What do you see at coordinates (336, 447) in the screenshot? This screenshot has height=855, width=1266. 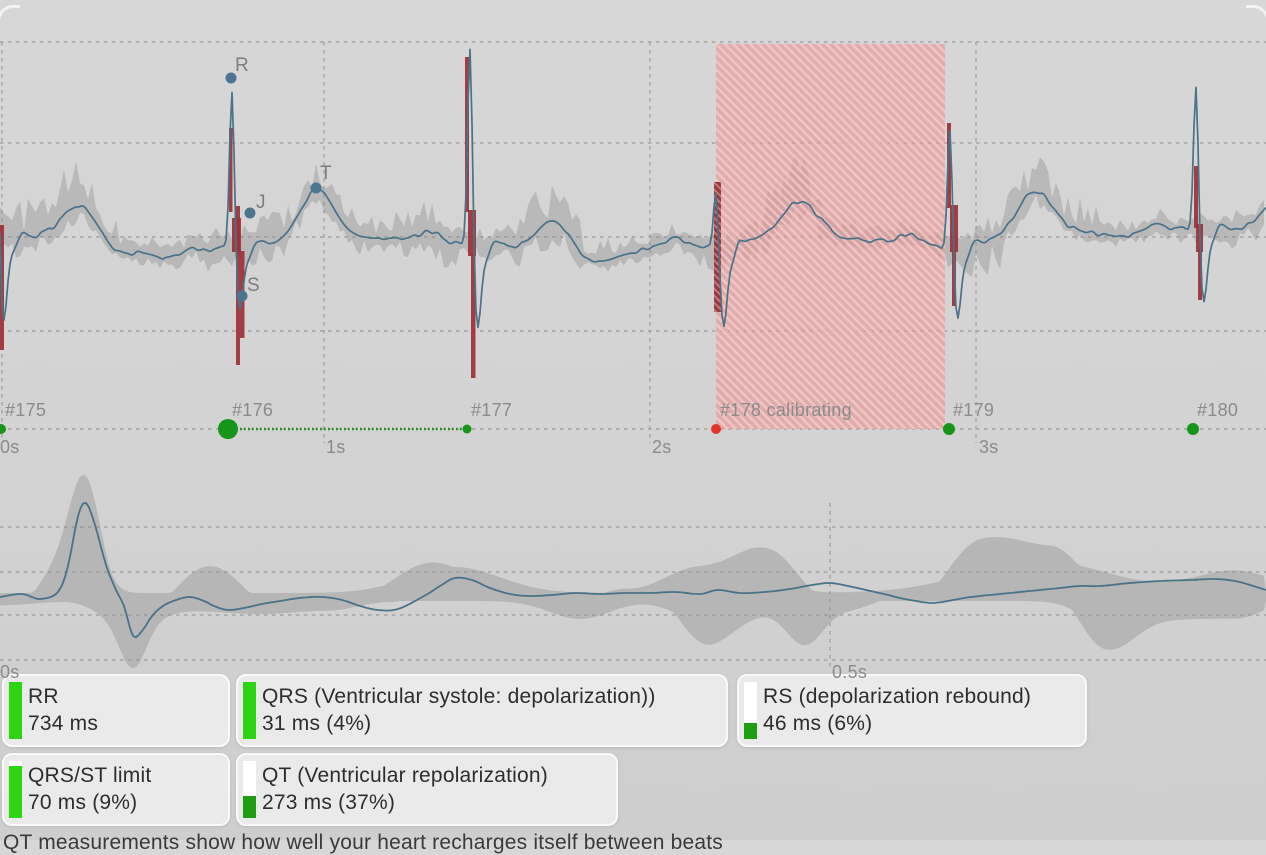 I see `time-tick-label: 1s` at bounding box center [336, 447].